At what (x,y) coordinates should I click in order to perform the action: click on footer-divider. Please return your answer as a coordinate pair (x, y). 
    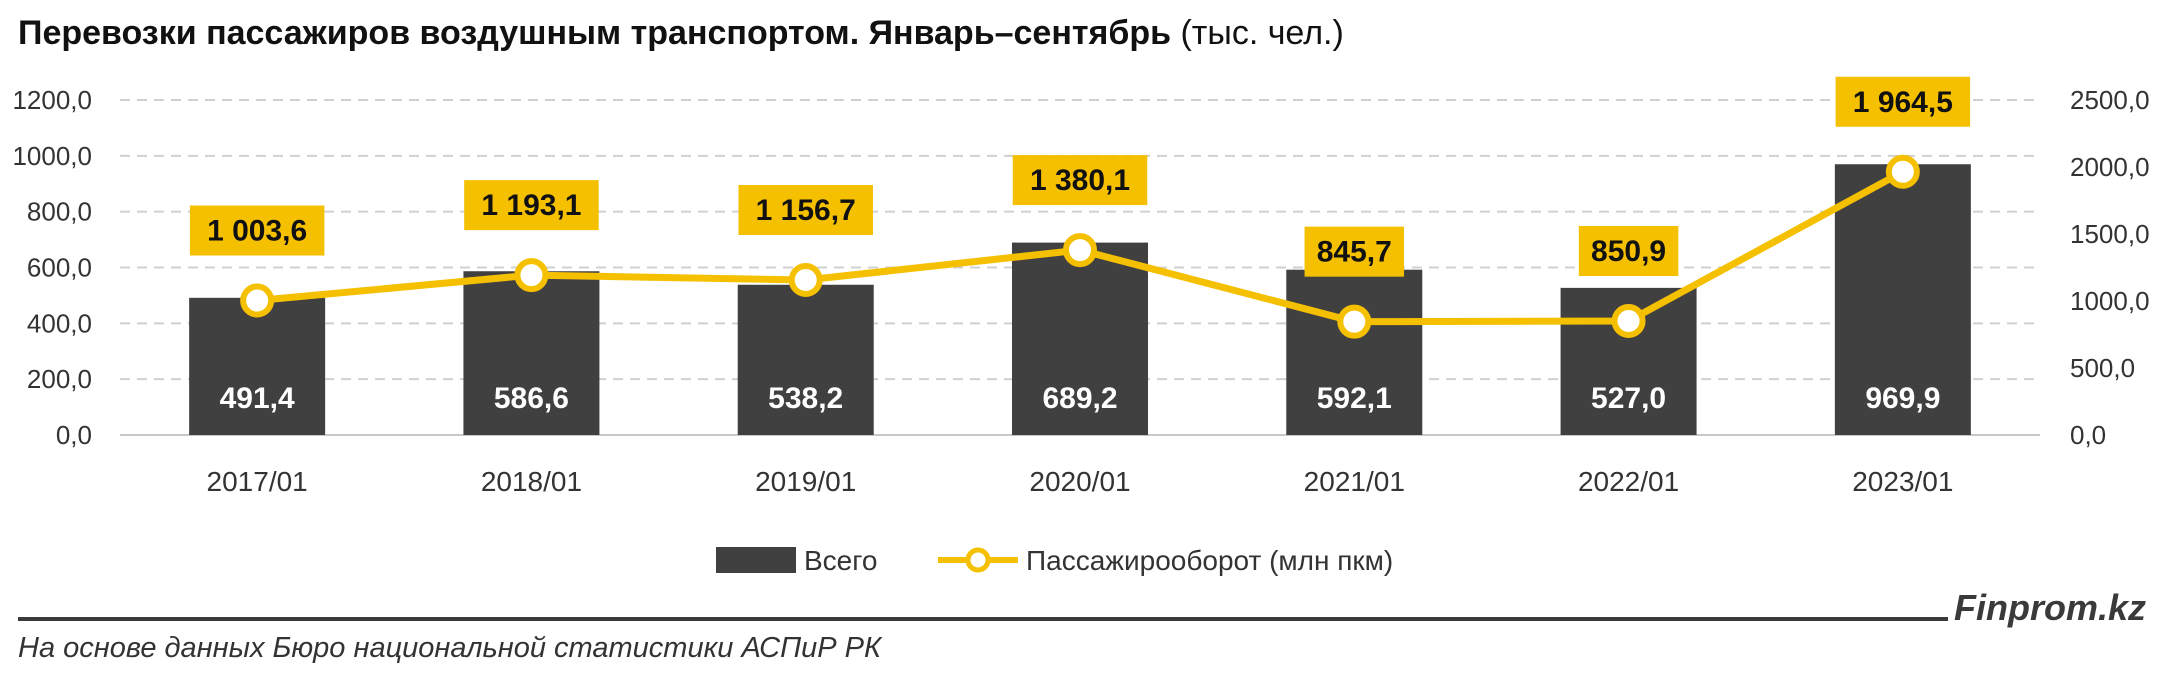
    Looking at the image, I should click on (983, 619).